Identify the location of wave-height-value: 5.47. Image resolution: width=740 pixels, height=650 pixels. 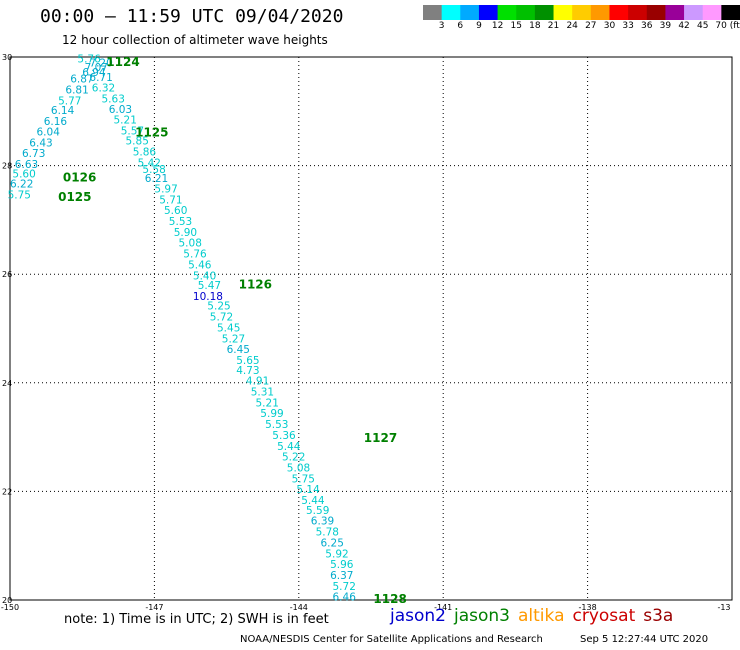
(209, 286).